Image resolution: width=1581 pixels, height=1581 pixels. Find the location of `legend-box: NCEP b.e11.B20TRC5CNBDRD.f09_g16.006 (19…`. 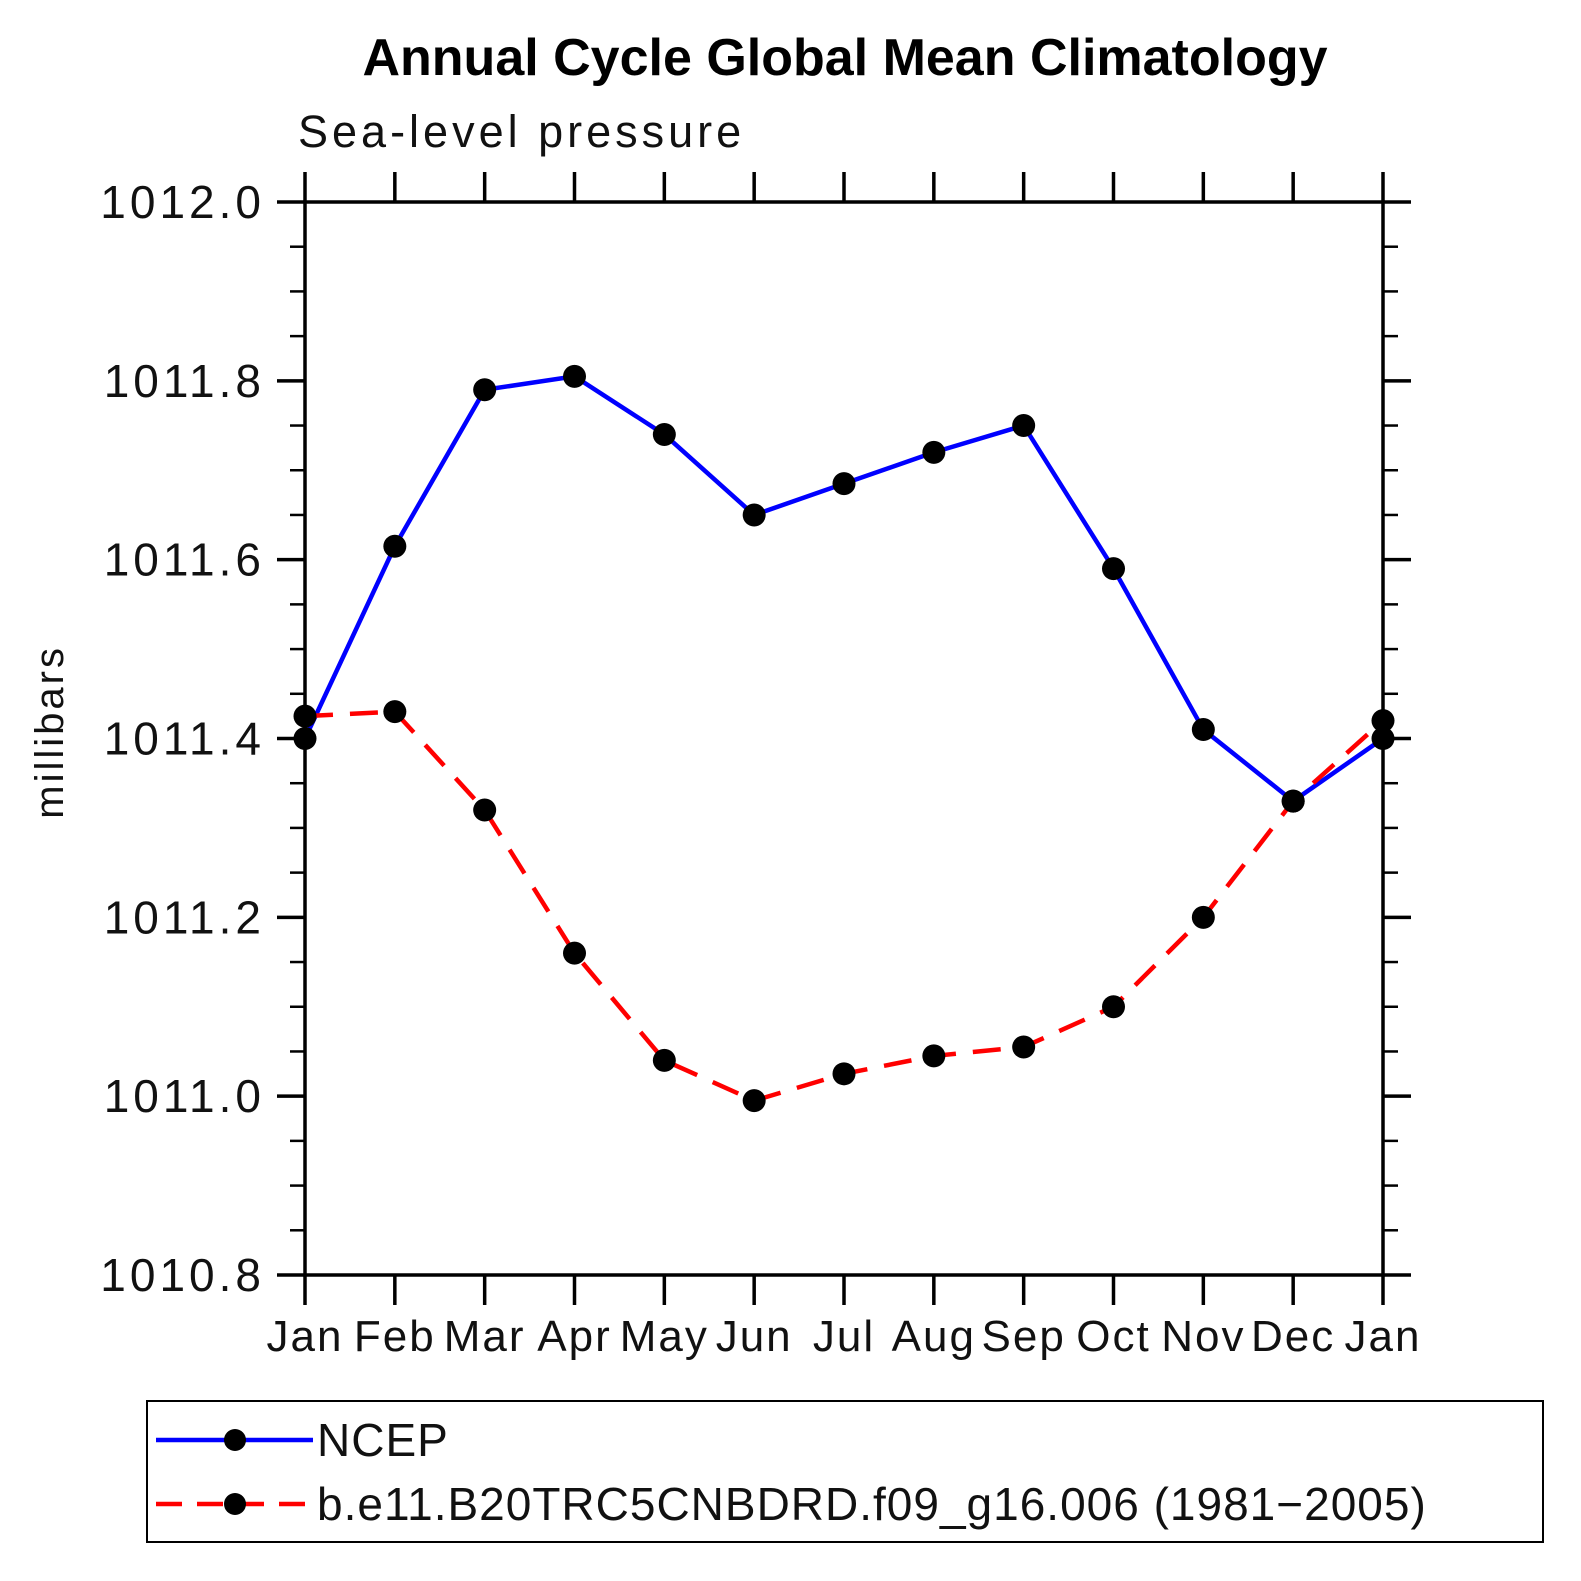

legend-box: NCEP b.e11.B20TRC5CNBDRD.f09_g16.006 (19… is located at coordinates (845, 1471).